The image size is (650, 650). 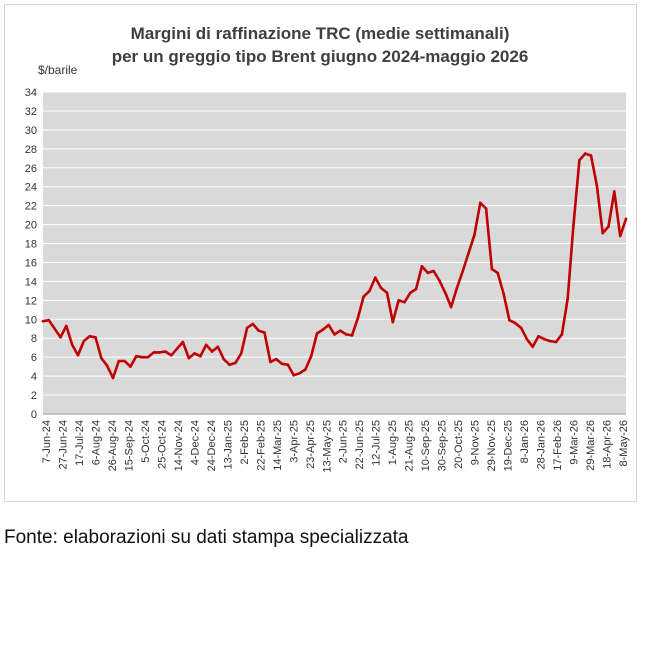 What do you see at coordinates (80, 443) in the screenshot?
I see `x-tick-label: 17-Jul-24` at bounding box center [80, 443].